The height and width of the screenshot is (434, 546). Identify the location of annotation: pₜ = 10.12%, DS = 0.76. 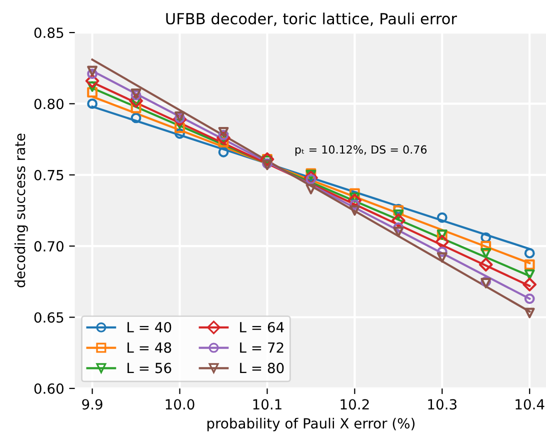
(361, 150).